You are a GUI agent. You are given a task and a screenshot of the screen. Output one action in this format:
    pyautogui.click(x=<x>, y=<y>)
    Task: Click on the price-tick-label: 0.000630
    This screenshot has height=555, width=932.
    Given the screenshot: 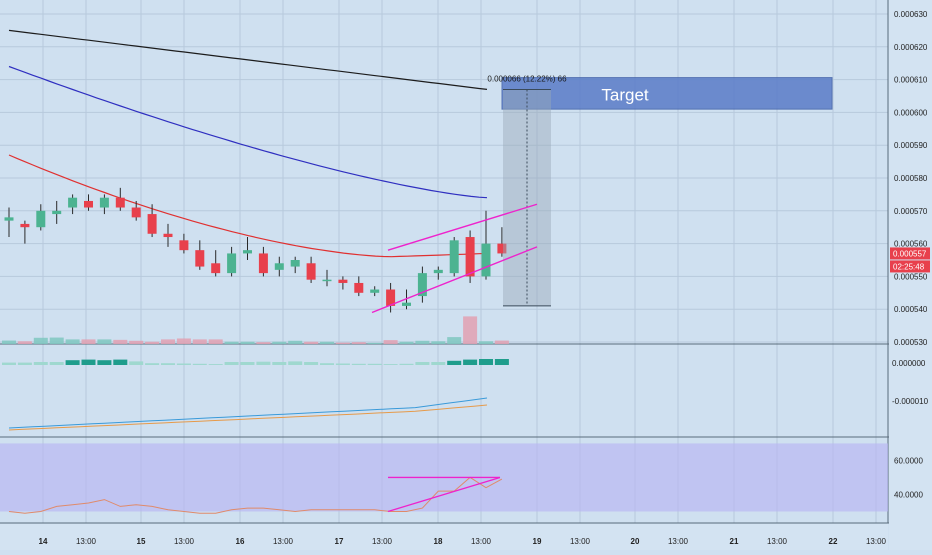 What is the action you would take?
    pyautogui.click(x=911, y=14)
    